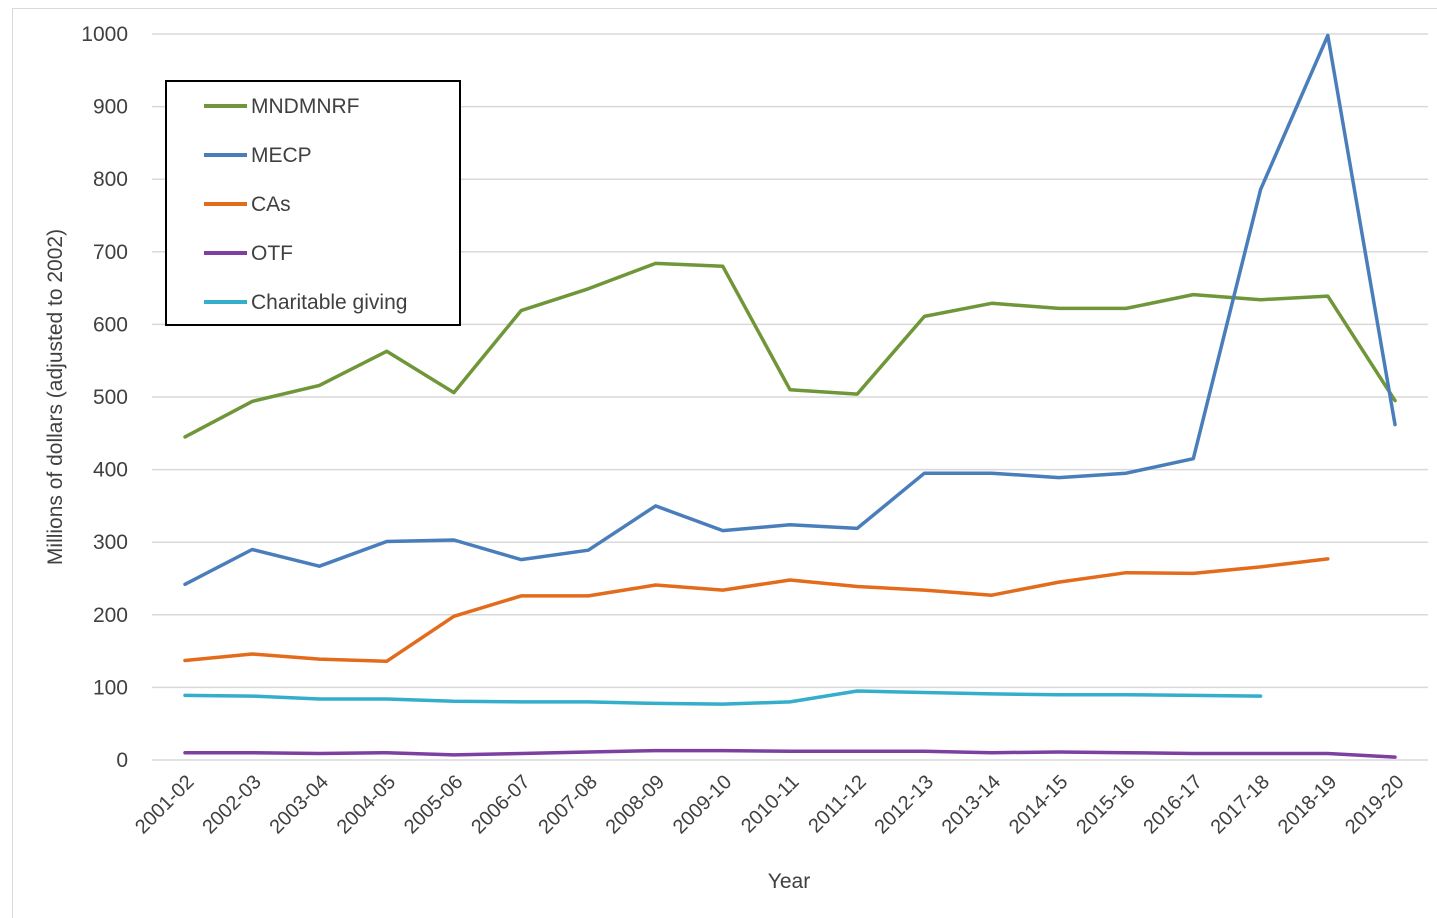 The image size is (1437, 918). Describe the element at coordinates (1240, 804) in the screenshot. I see `x-tick-label: 2017-18` at that location.